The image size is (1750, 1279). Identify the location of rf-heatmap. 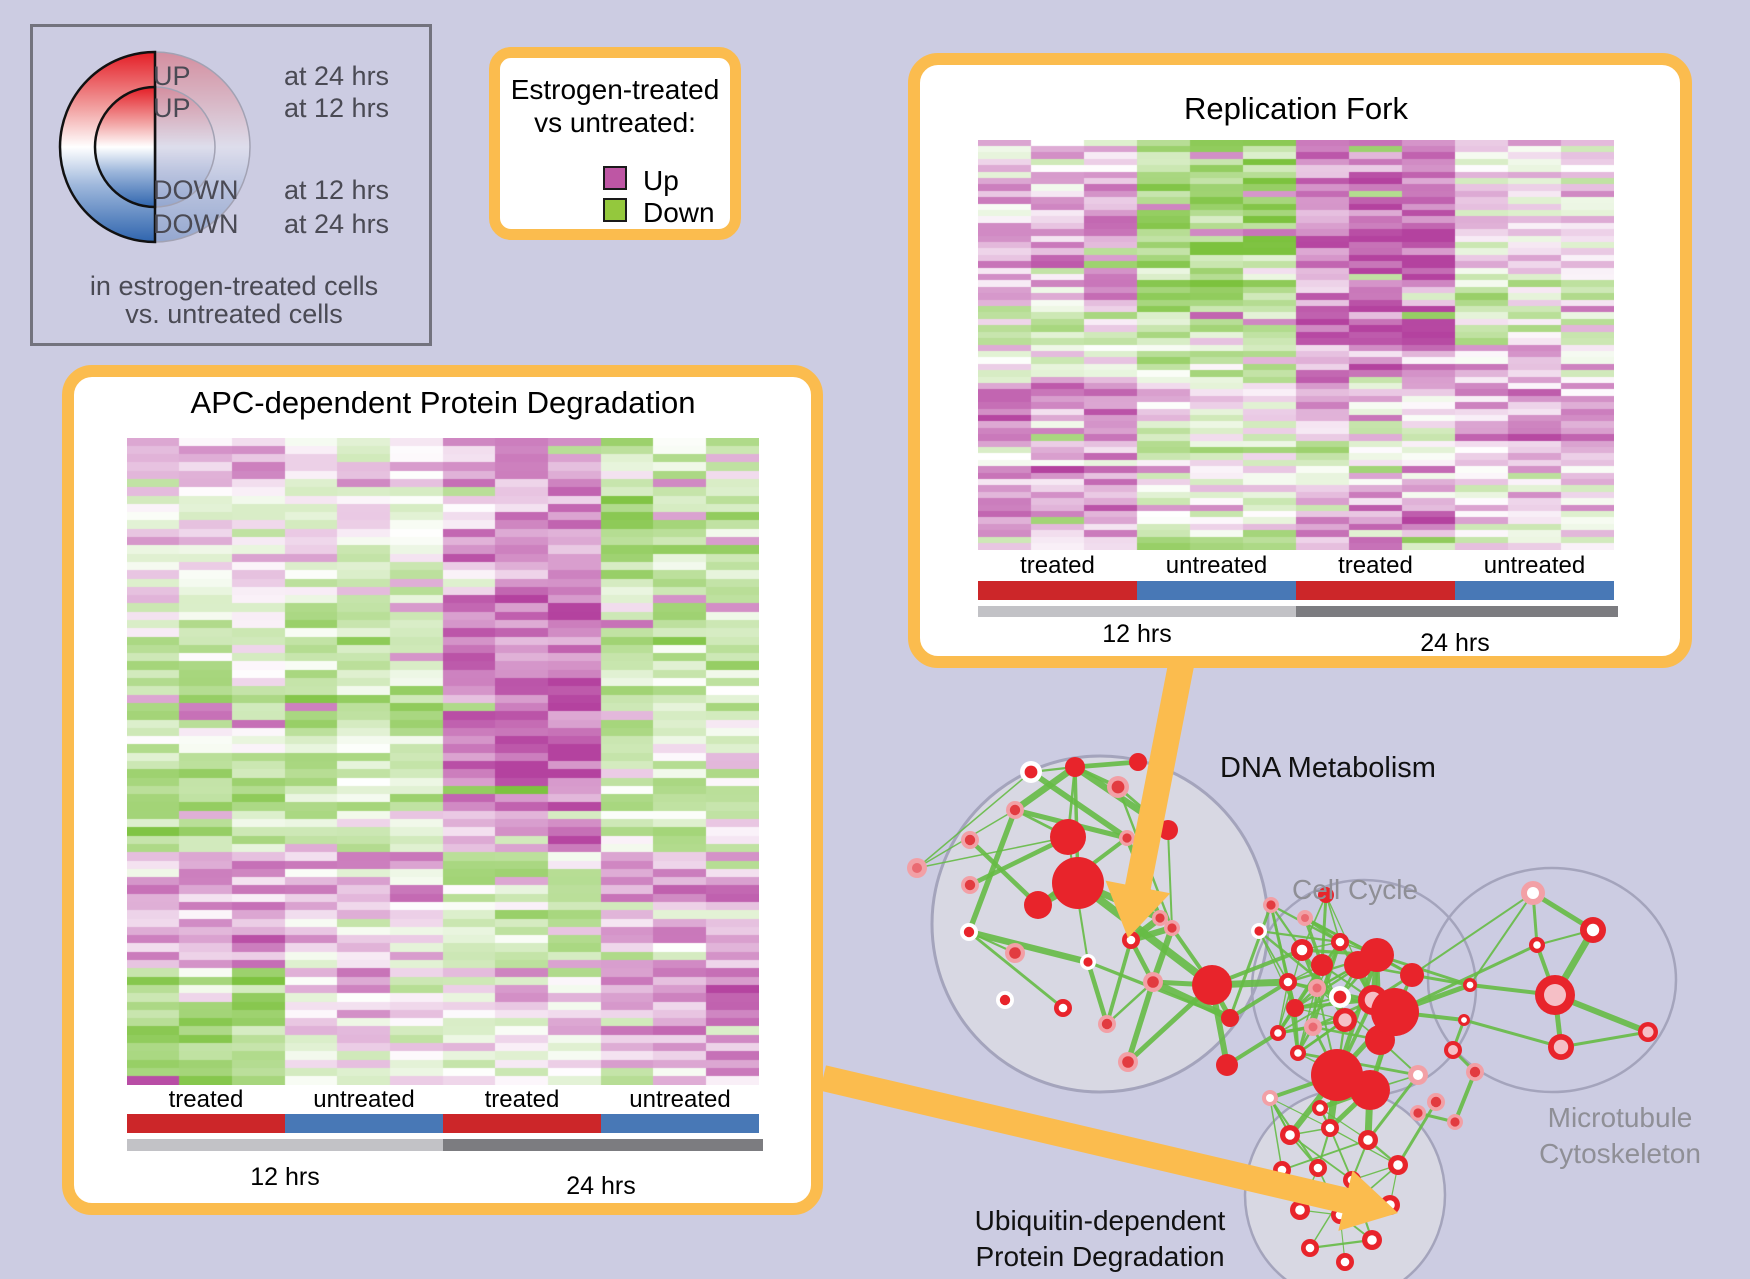
(1296, 345).